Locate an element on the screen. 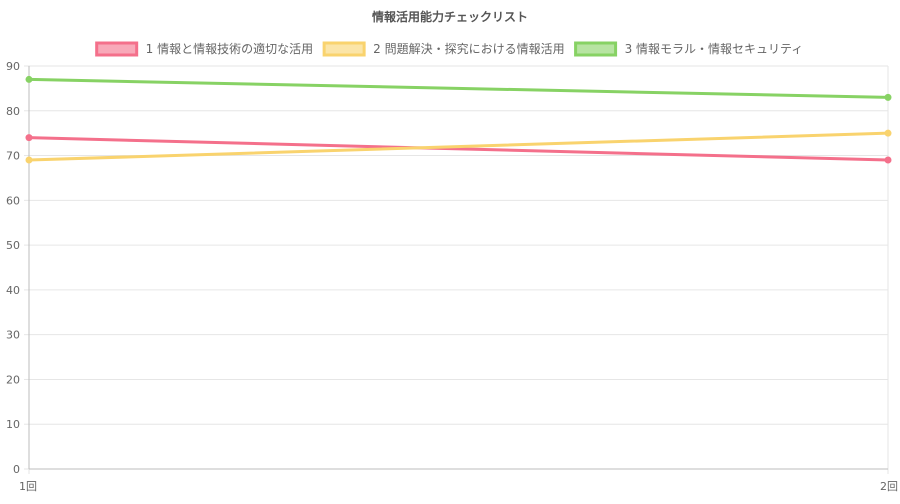 This screenshot has width=900, height=504. chart-title: 情報活用能力チェックリスト is located at coordinates (450, 16).